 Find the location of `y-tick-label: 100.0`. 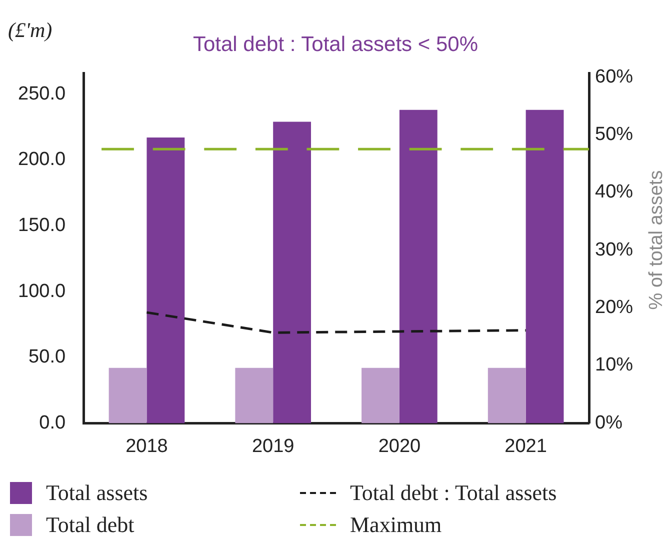

y-tick-label: 100.0 is located at coordinates (42, 291).